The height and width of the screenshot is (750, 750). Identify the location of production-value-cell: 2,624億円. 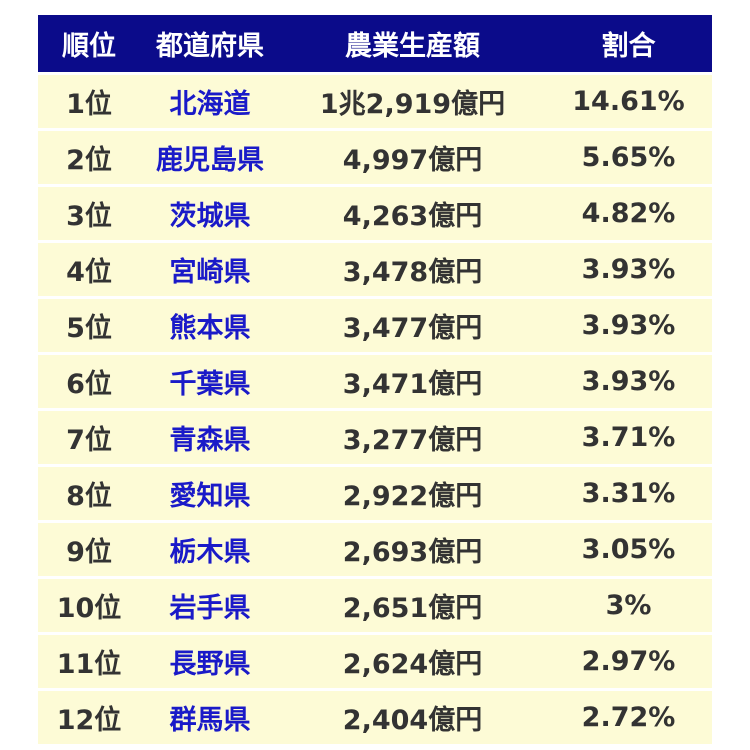
(412, 661).